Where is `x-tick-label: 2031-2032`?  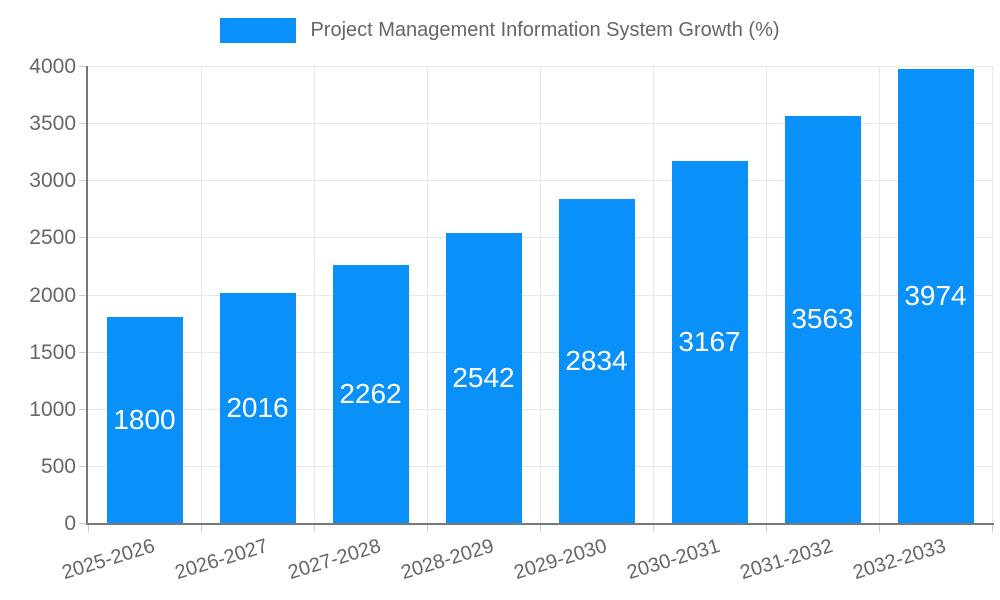 x-tick-label: 2031-2032 is located at coordinates (786, 560).